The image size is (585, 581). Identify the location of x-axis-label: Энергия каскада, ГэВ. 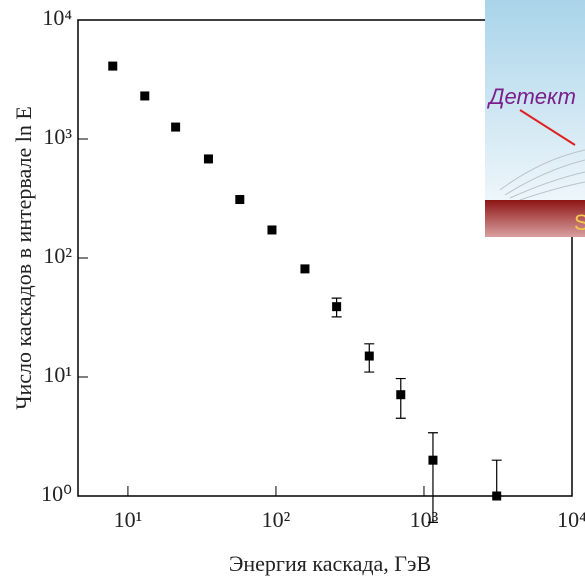
(330, 563).